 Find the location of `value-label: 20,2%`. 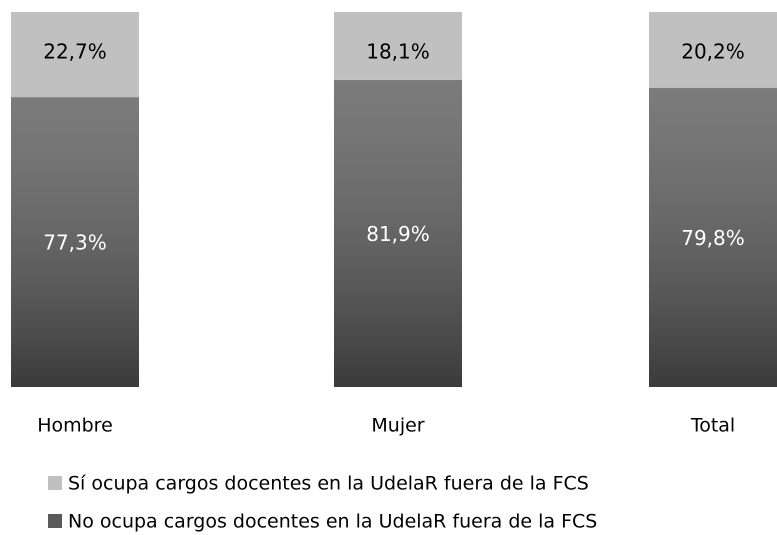

value-label: 20,2% is located at coordinates (713, 52).